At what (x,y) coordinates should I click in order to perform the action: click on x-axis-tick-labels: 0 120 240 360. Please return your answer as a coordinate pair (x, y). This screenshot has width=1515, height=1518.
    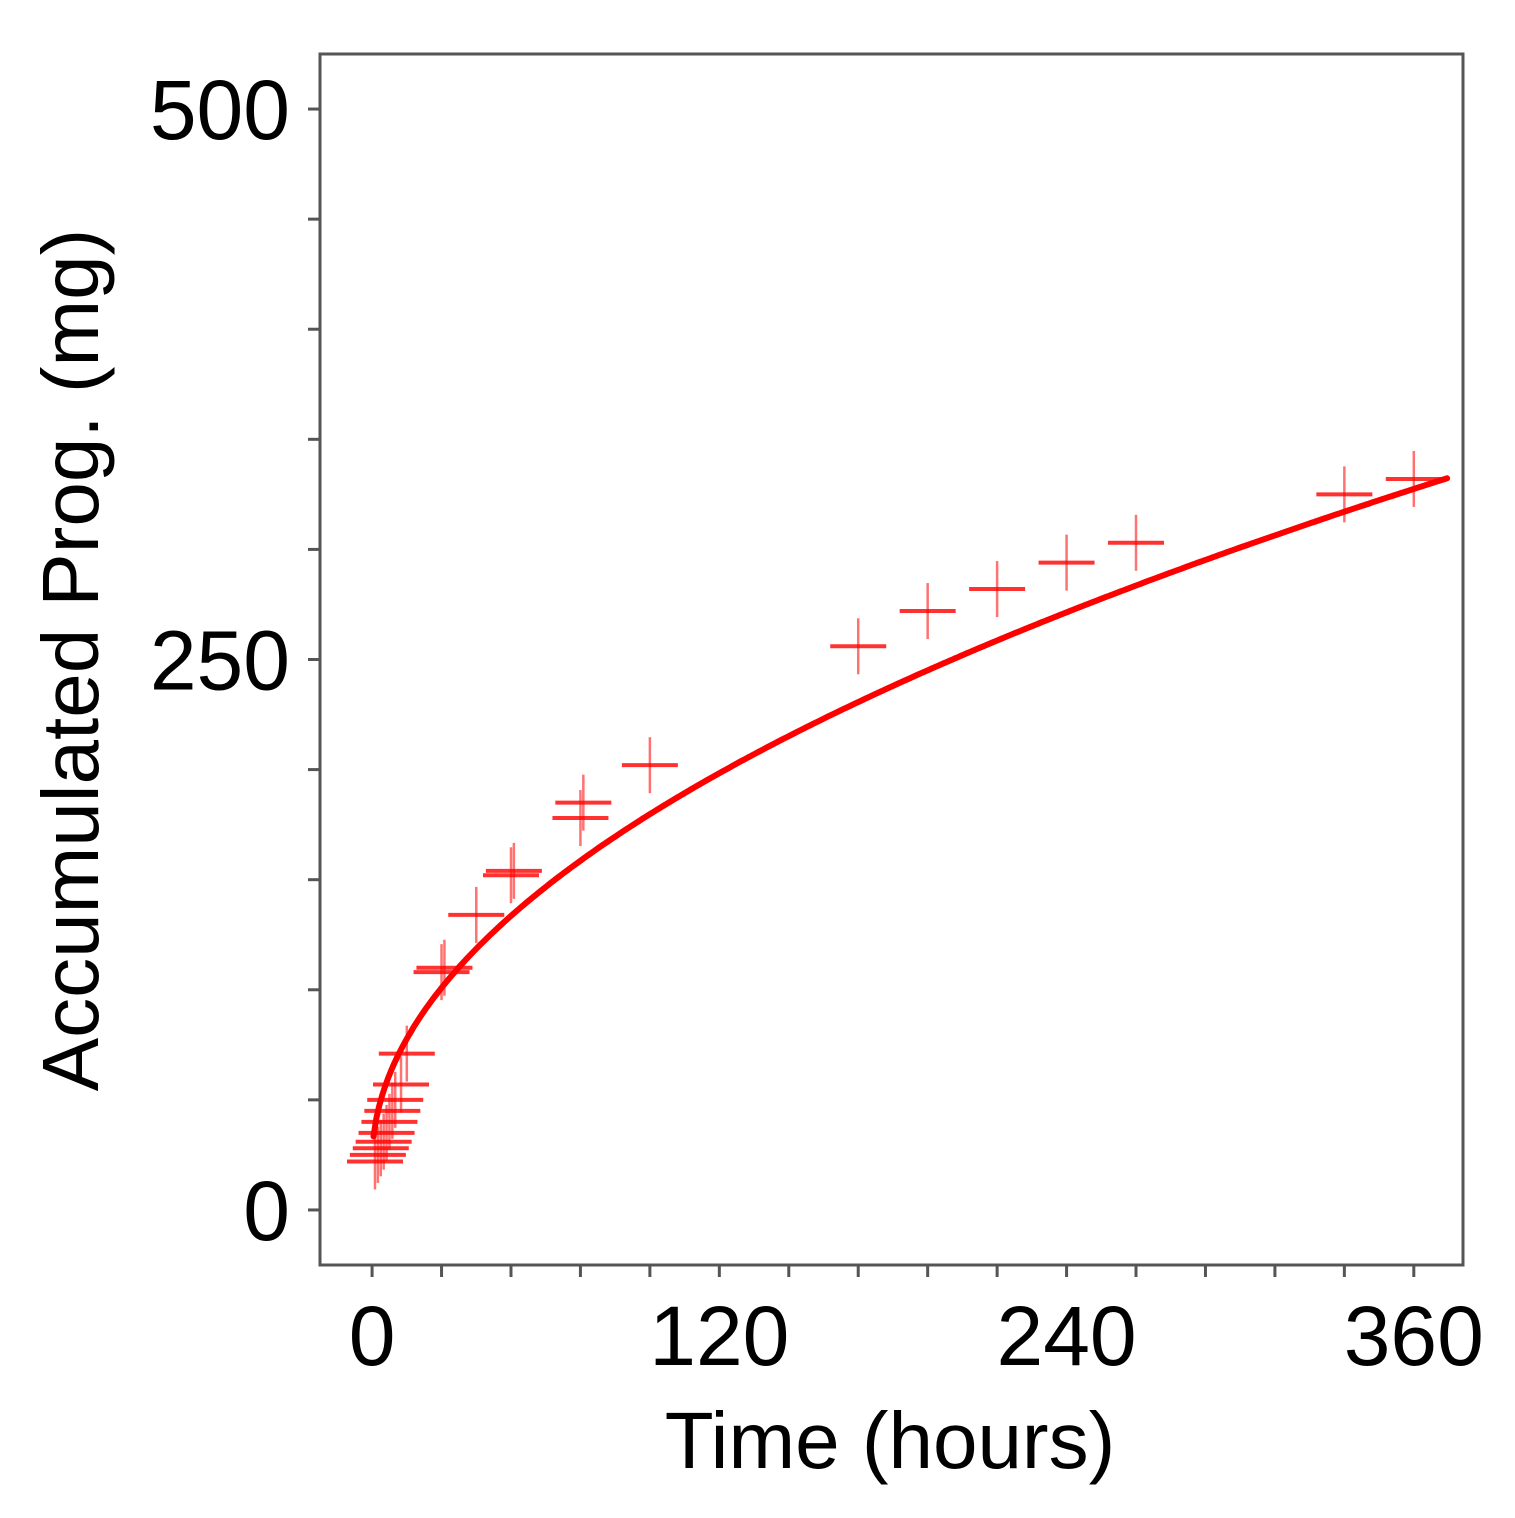
    Looking at the image, I should click on (916, 1336).